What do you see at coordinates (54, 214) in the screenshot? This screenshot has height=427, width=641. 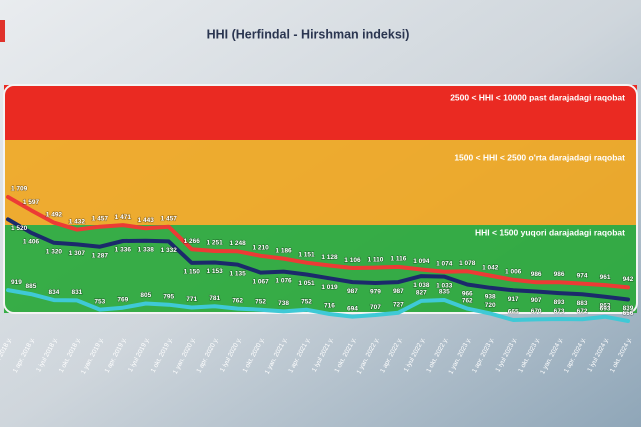 I see `data-label: 1 492` at bounding box center [54, 214].